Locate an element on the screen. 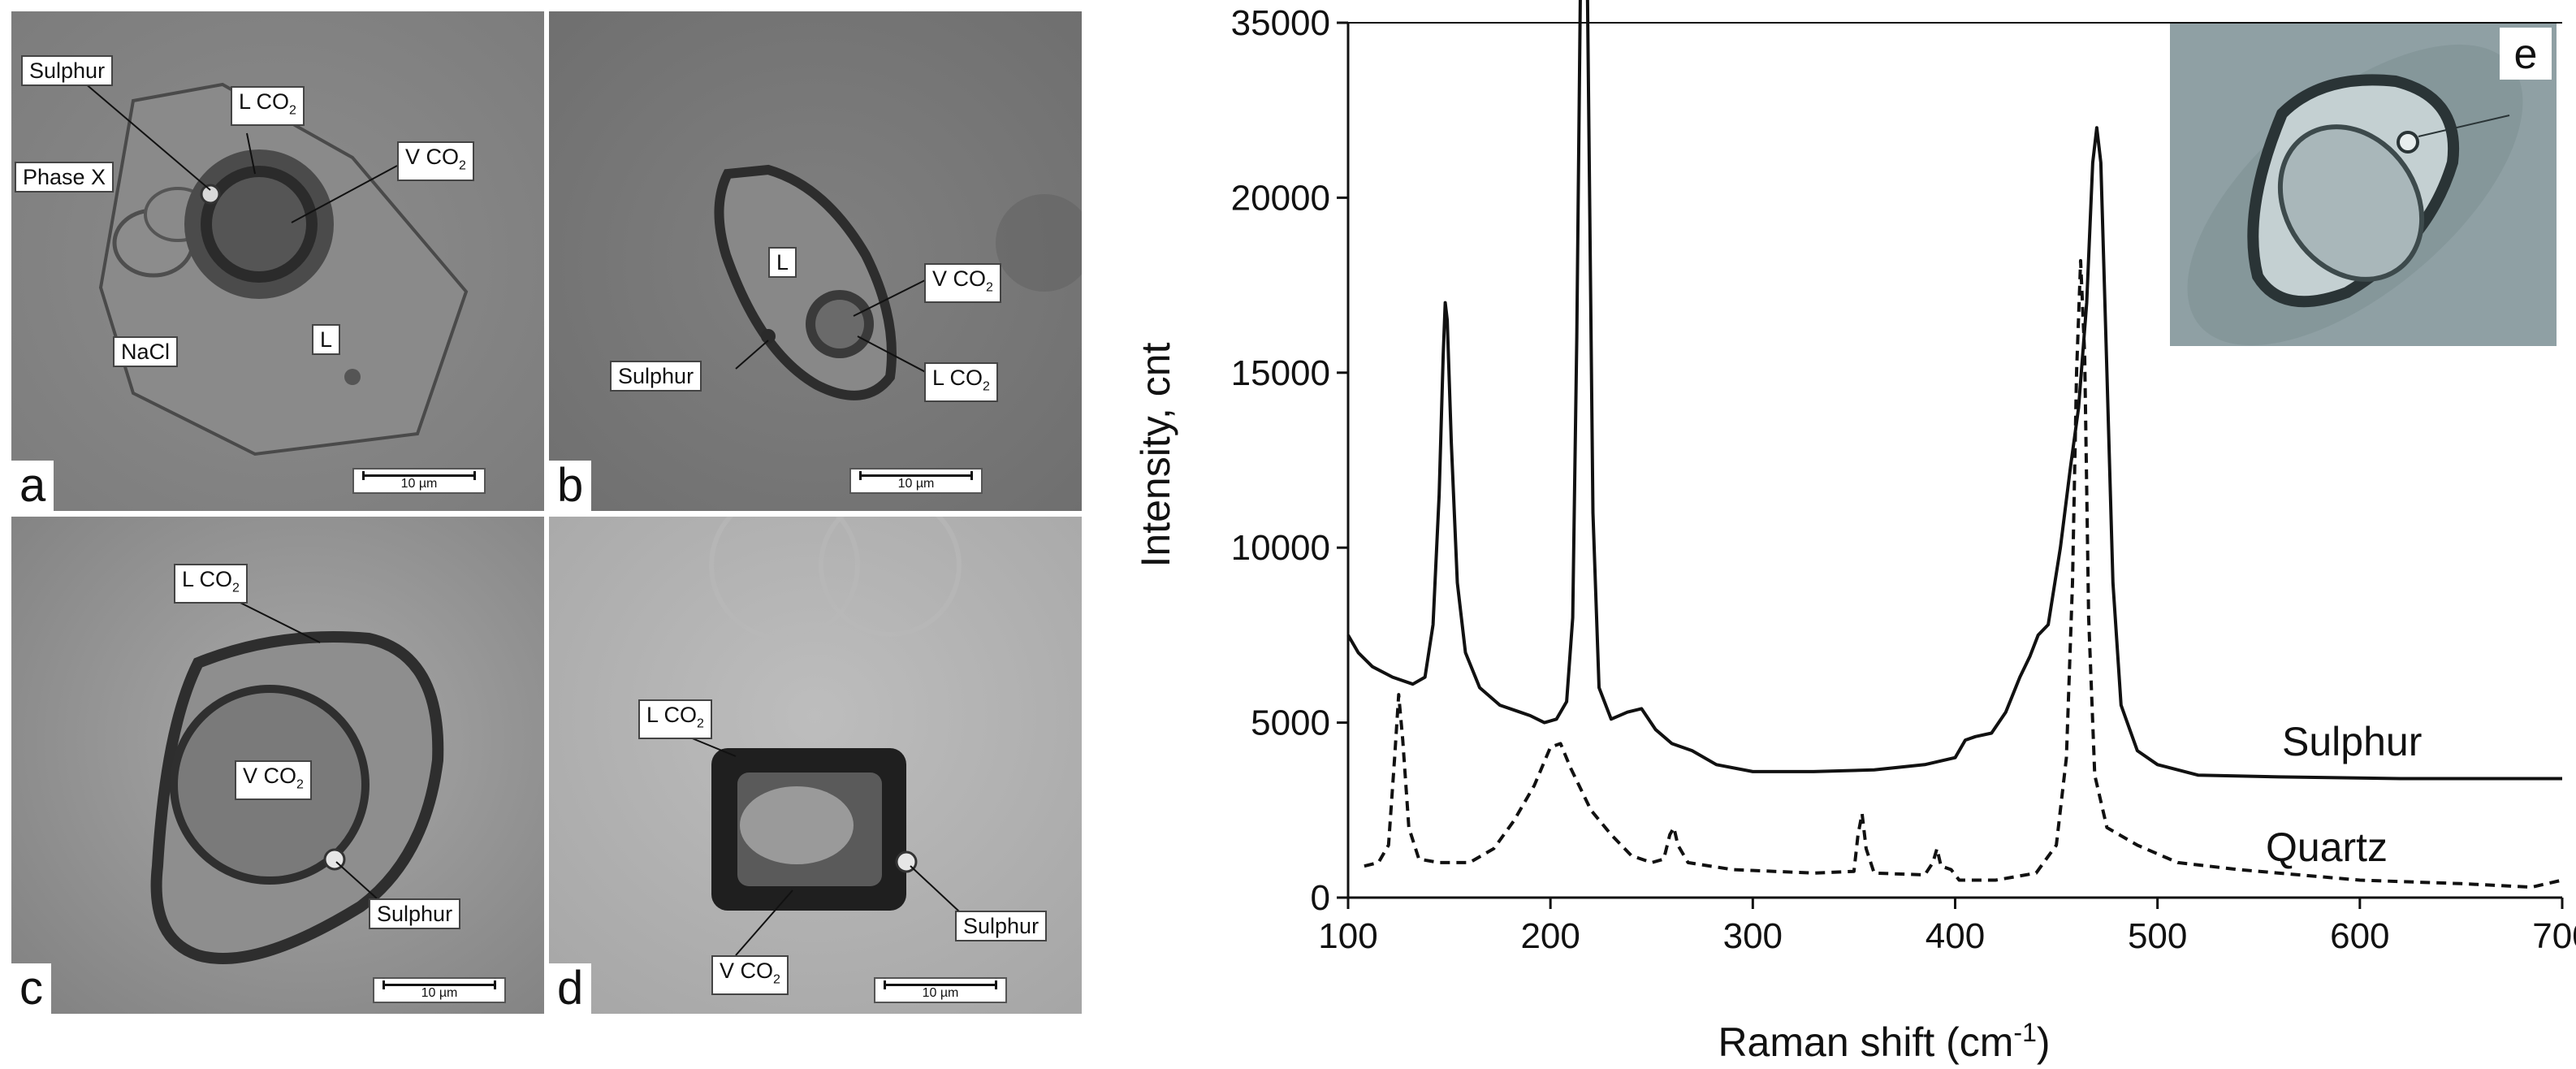 This screenshot has width=2576, height=1069. x-tick-label: 400 is located at coordinates (1955, 936).